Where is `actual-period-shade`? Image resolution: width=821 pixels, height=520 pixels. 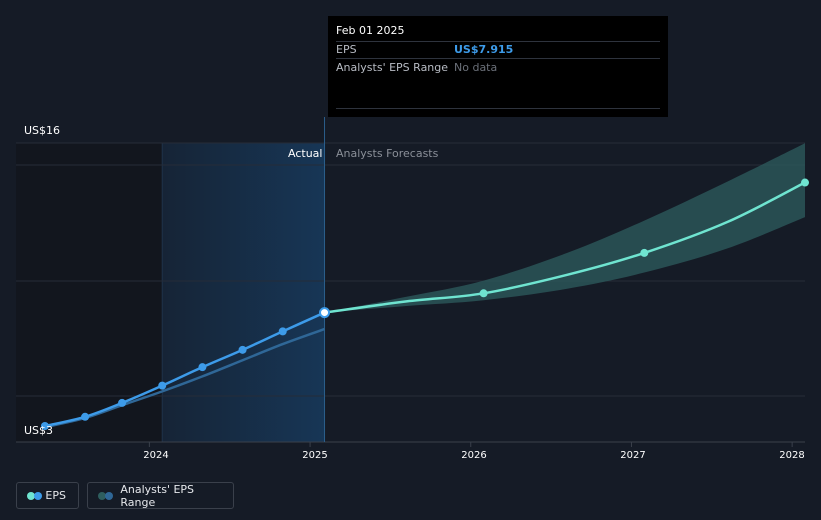 actual-period-shade is located at coordinates (243, 292).